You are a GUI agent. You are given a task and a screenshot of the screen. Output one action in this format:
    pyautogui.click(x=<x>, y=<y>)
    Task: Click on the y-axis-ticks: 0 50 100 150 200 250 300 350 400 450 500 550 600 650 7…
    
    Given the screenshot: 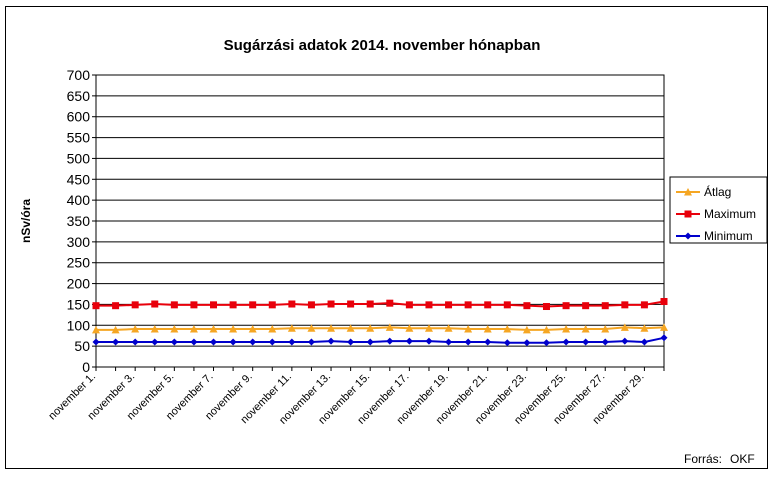 What is the action you would take?
    pyautogui.click(x=81, y=221)
    